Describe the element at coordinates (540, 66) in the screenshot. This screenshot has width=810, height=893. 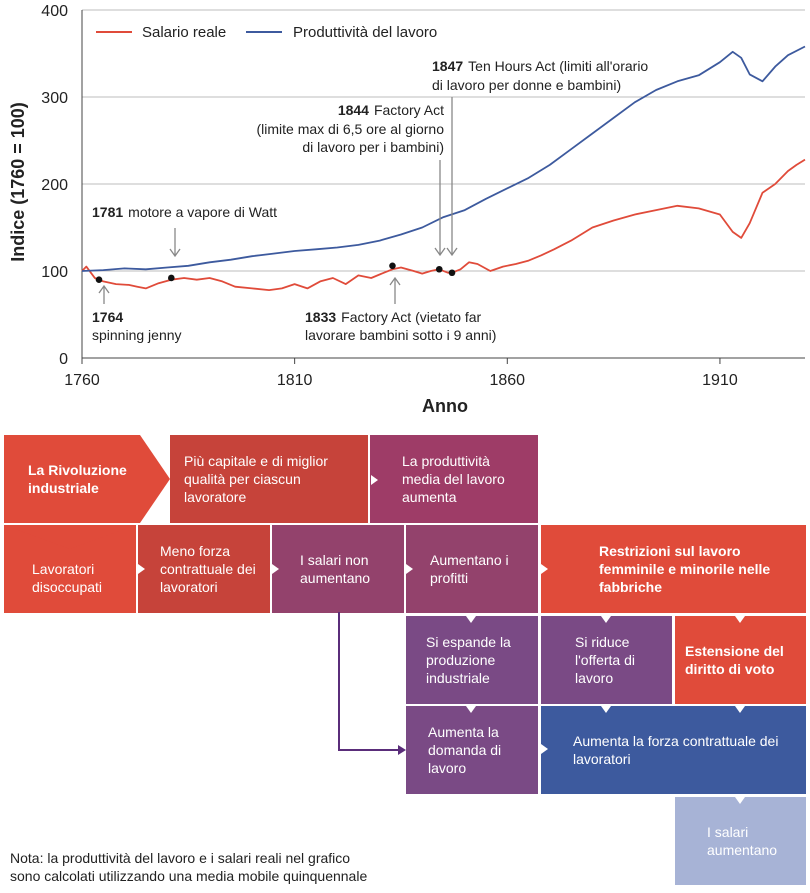
I see `annotation-1847: 1847 Ten Hours Act (limiti all'orario` at that location.